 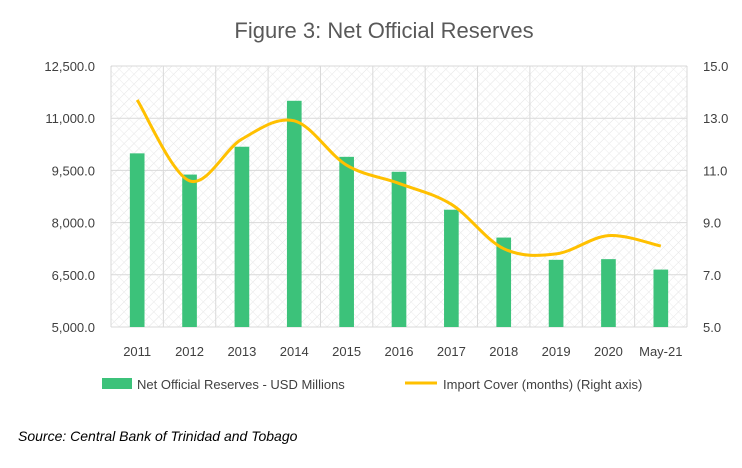 What do you see at coordinates (73, 170) in the screenshot?
I see `left-tick-label: 9,500.0` at bounding box center [73, 170].